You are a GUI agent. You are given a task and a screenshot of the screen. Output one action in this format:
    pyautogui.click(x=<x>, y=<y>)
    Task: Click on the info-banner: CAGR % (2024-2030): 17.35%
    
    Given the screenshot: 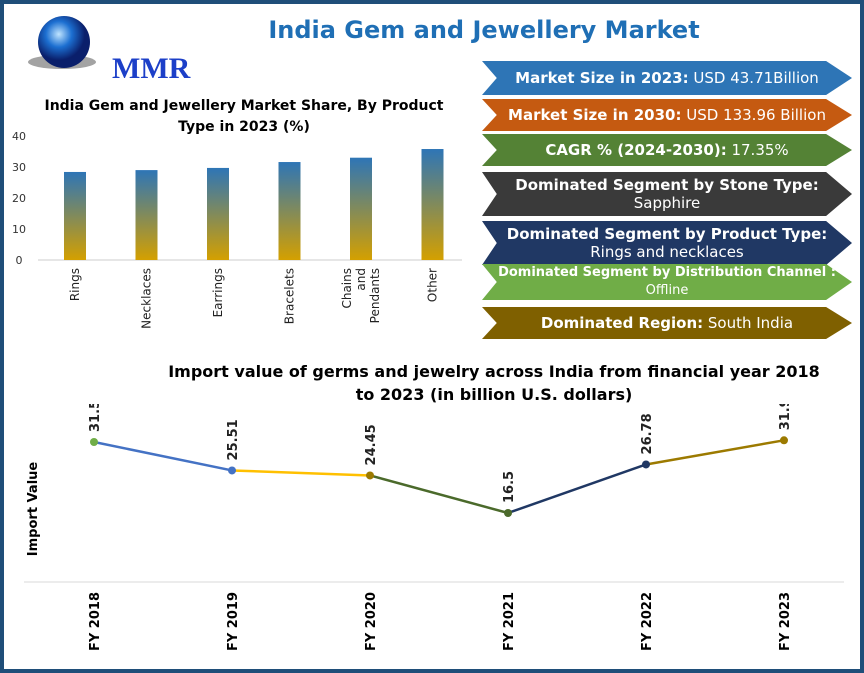 What is the action you would take?
    pyautogui.click(x=667, y=150)
    